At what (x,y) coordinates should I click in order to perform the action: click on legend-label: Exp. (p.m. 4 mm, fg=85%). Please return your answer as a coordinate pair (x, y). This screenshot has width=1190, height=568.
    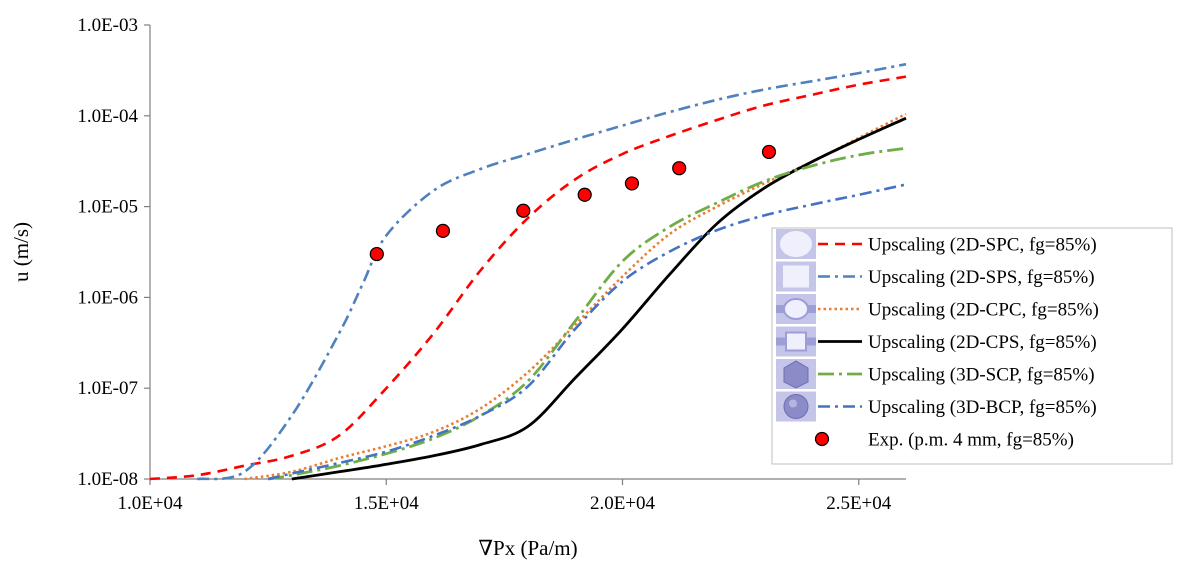
    Looking at the image, I should click on (971, 440).